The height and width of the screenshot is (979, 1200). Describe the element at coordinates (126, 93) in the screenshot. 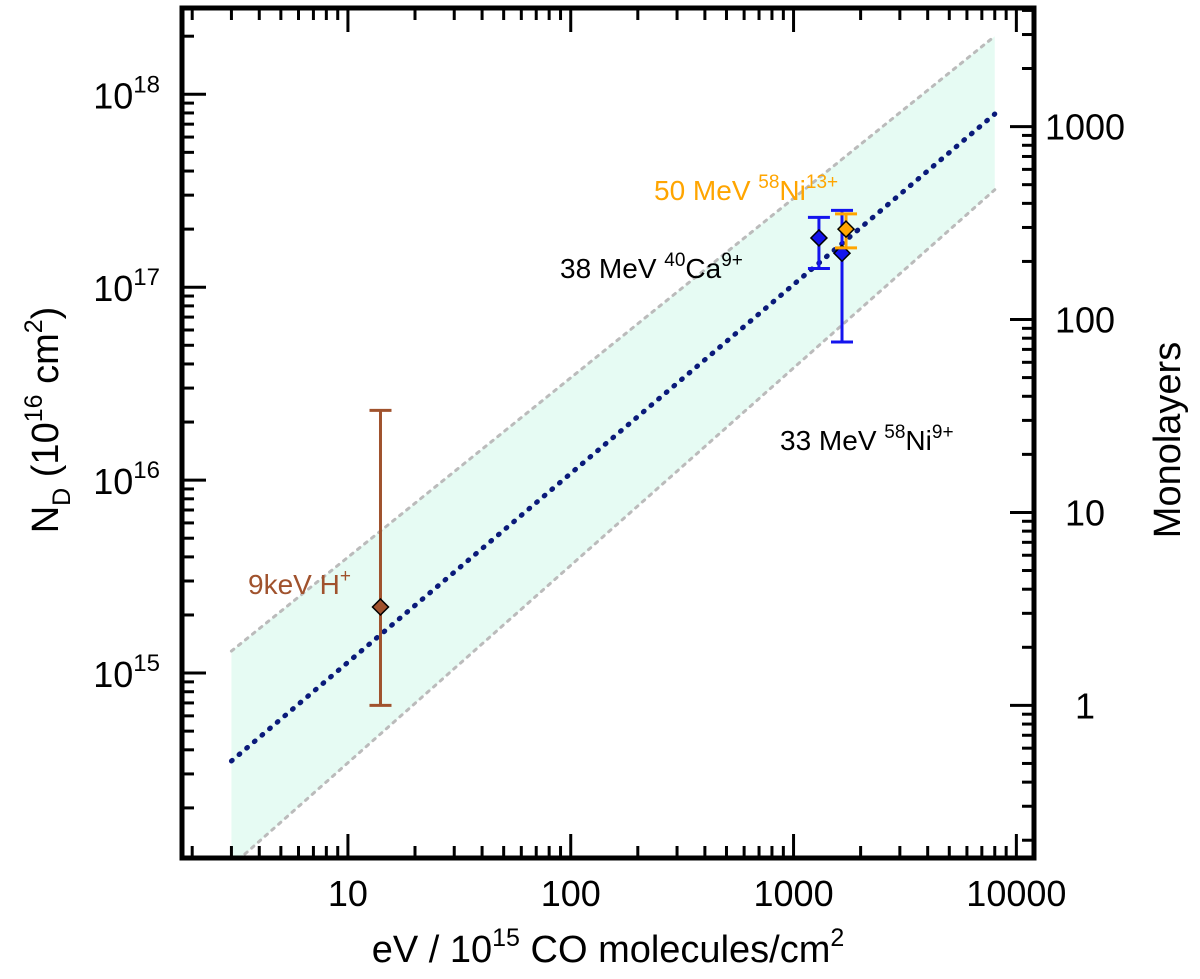

I see `y-tick-label-1e18: 1018` at that location.